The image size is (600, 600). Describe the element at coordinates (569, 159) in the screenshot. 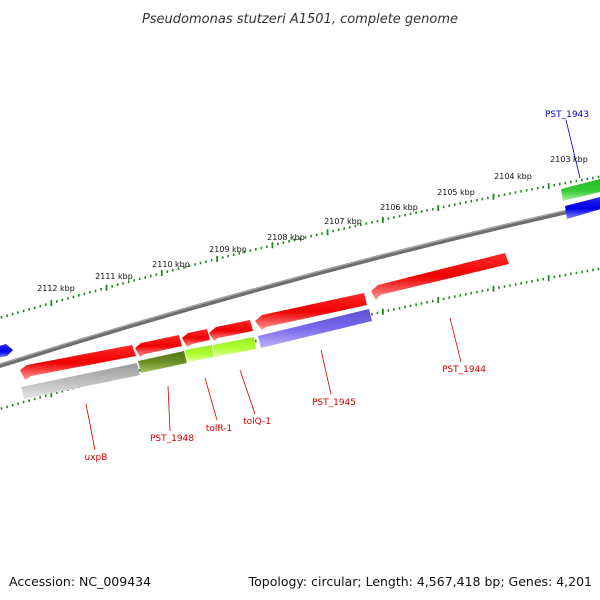

I see `tick-label-2103: 2103 kbp` at that location.